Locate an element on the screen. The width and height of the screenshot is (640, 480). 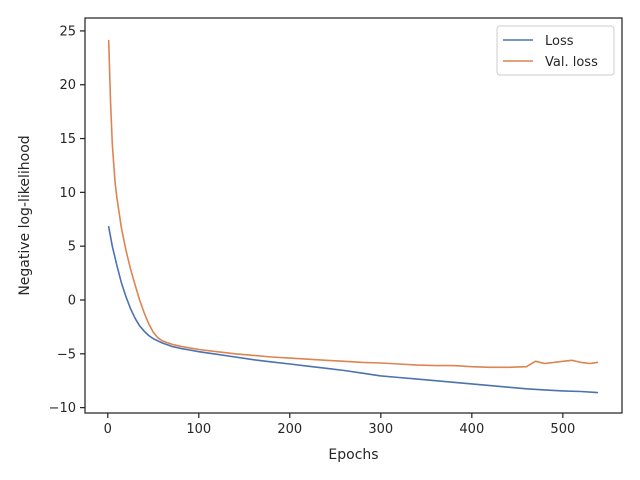
y-tick-label: −5 is located at coordinates (66, 354).